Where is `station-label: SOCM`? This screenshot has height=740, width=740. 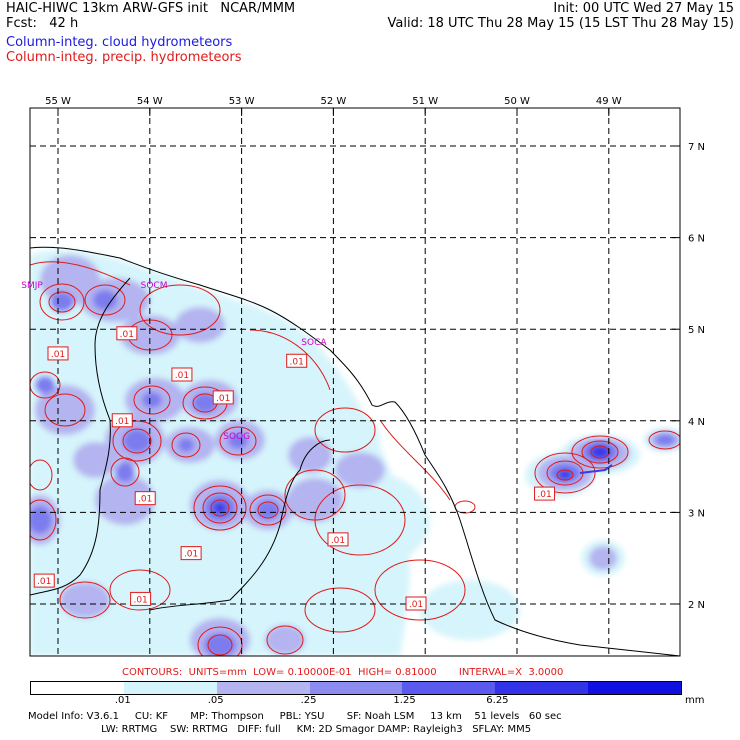 station-label: SOCM is located at coordinates (154, 286).